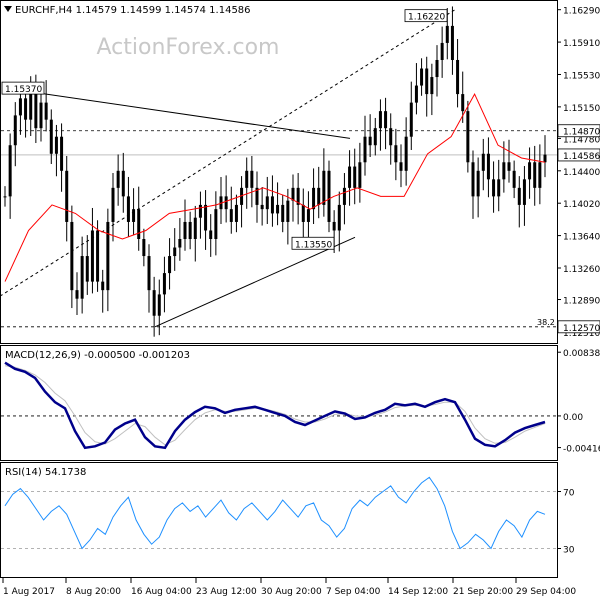  Describe the element at coordinates (569, 551) in the screenshot. I see `rsi-tick-label: 30` at that location.